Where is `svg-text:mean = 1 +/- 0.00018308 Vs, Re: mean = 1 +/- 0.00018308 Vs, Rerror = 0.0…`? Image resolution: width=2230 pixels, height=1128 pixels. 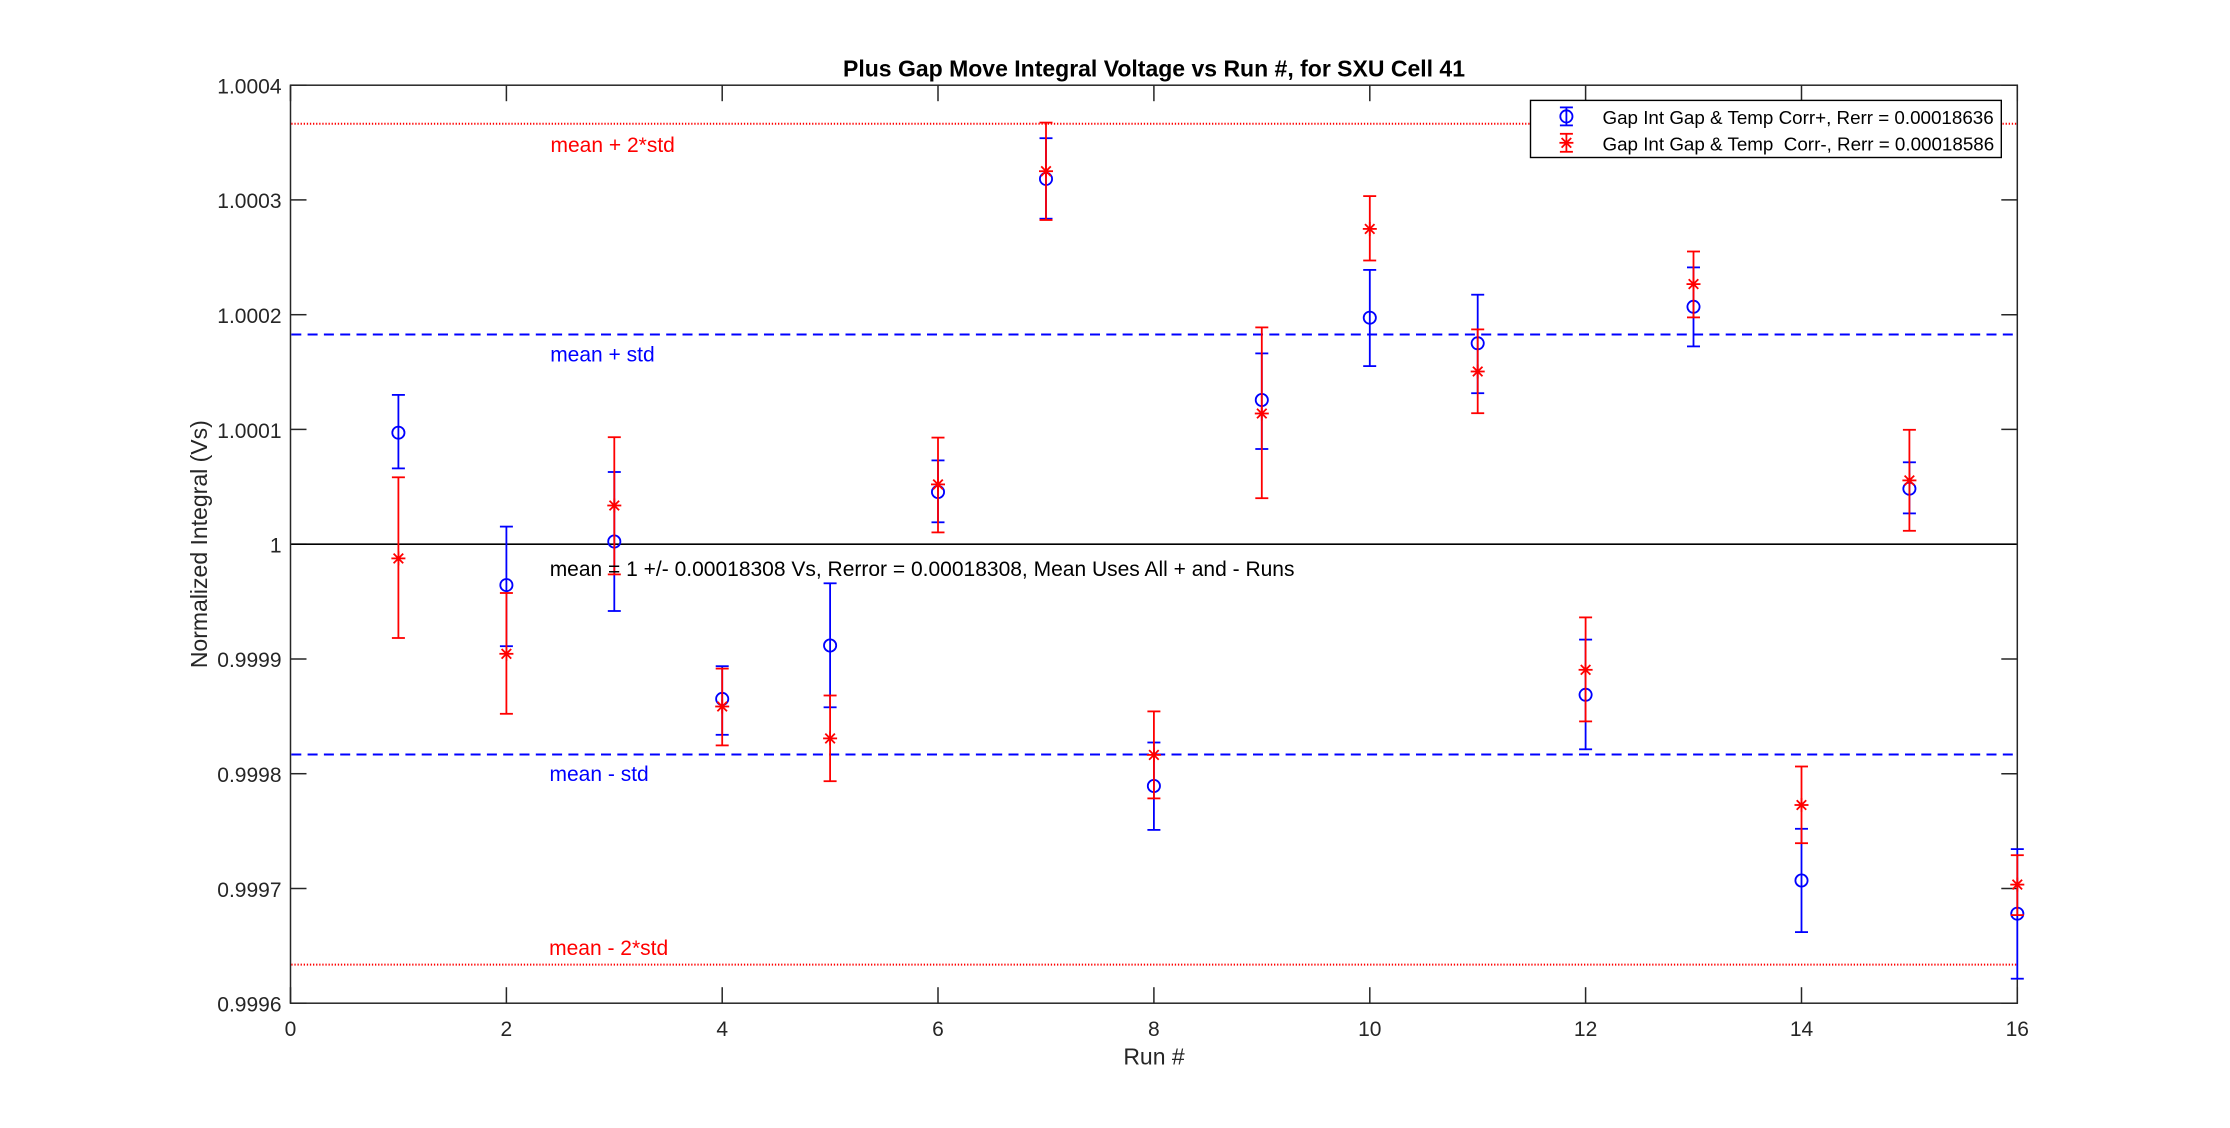
svg-text:mean = 1 +/- 0.00018308 Vs, Re: mean = 1 +/- 0.00018308 Vs, Rerror = 0.0… is located at coordinates (922, 569).